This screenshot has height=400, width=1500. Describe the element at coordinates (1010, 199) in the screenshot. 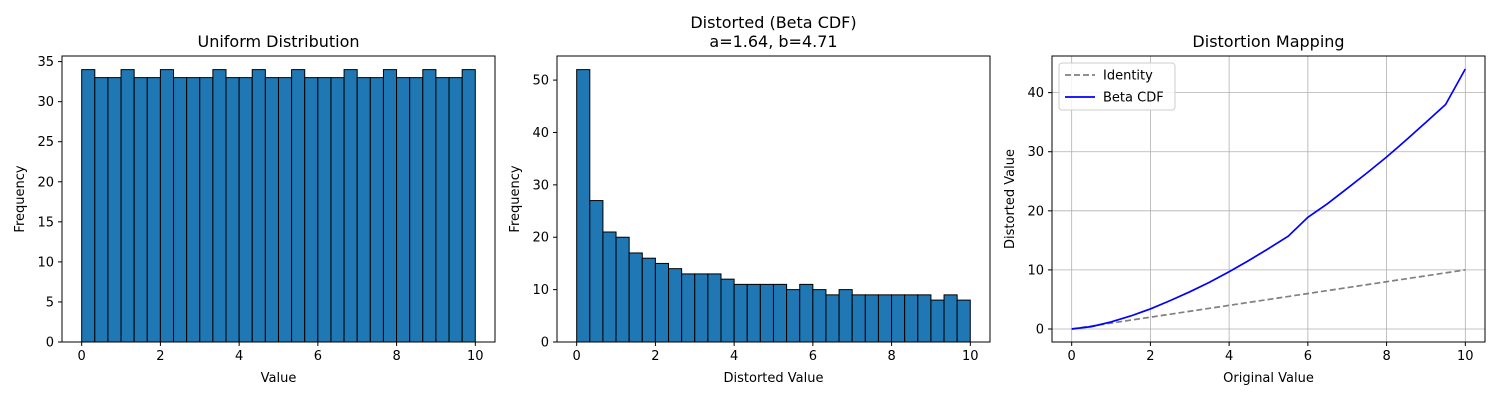

I see `y-axis-label: Distorted Value` at that location.